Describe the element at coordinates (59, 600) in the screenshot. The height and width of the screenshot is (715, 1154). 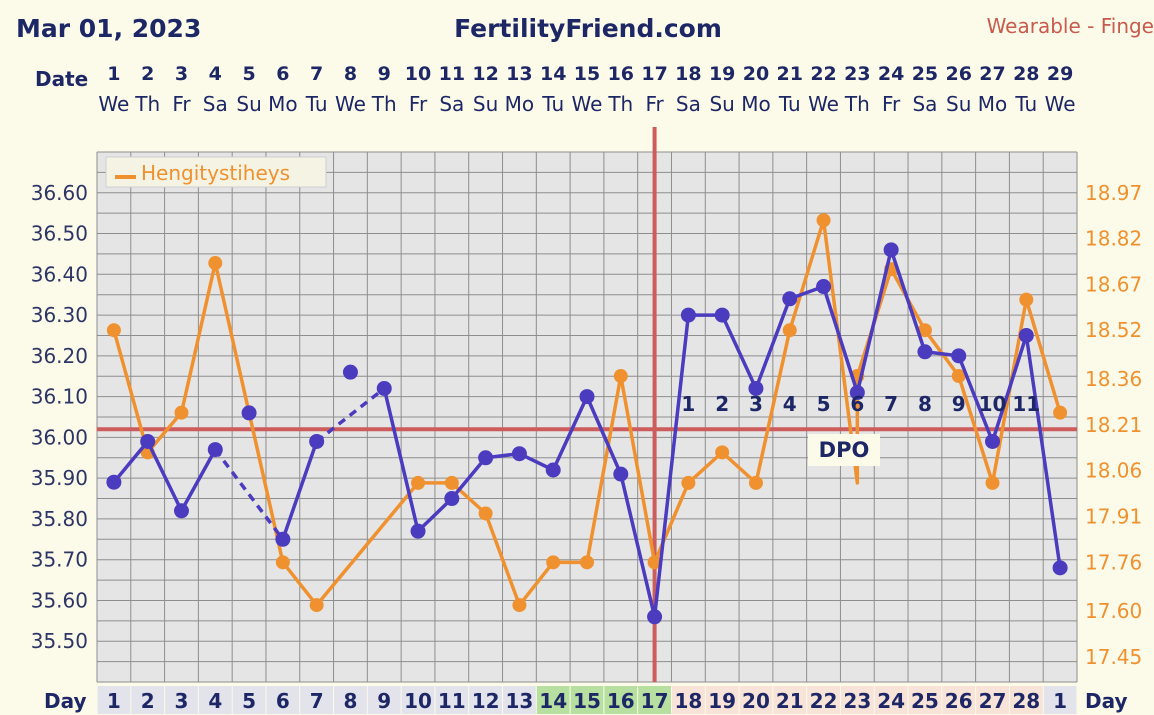
I see `left-tick-label: 35.60` at that location.